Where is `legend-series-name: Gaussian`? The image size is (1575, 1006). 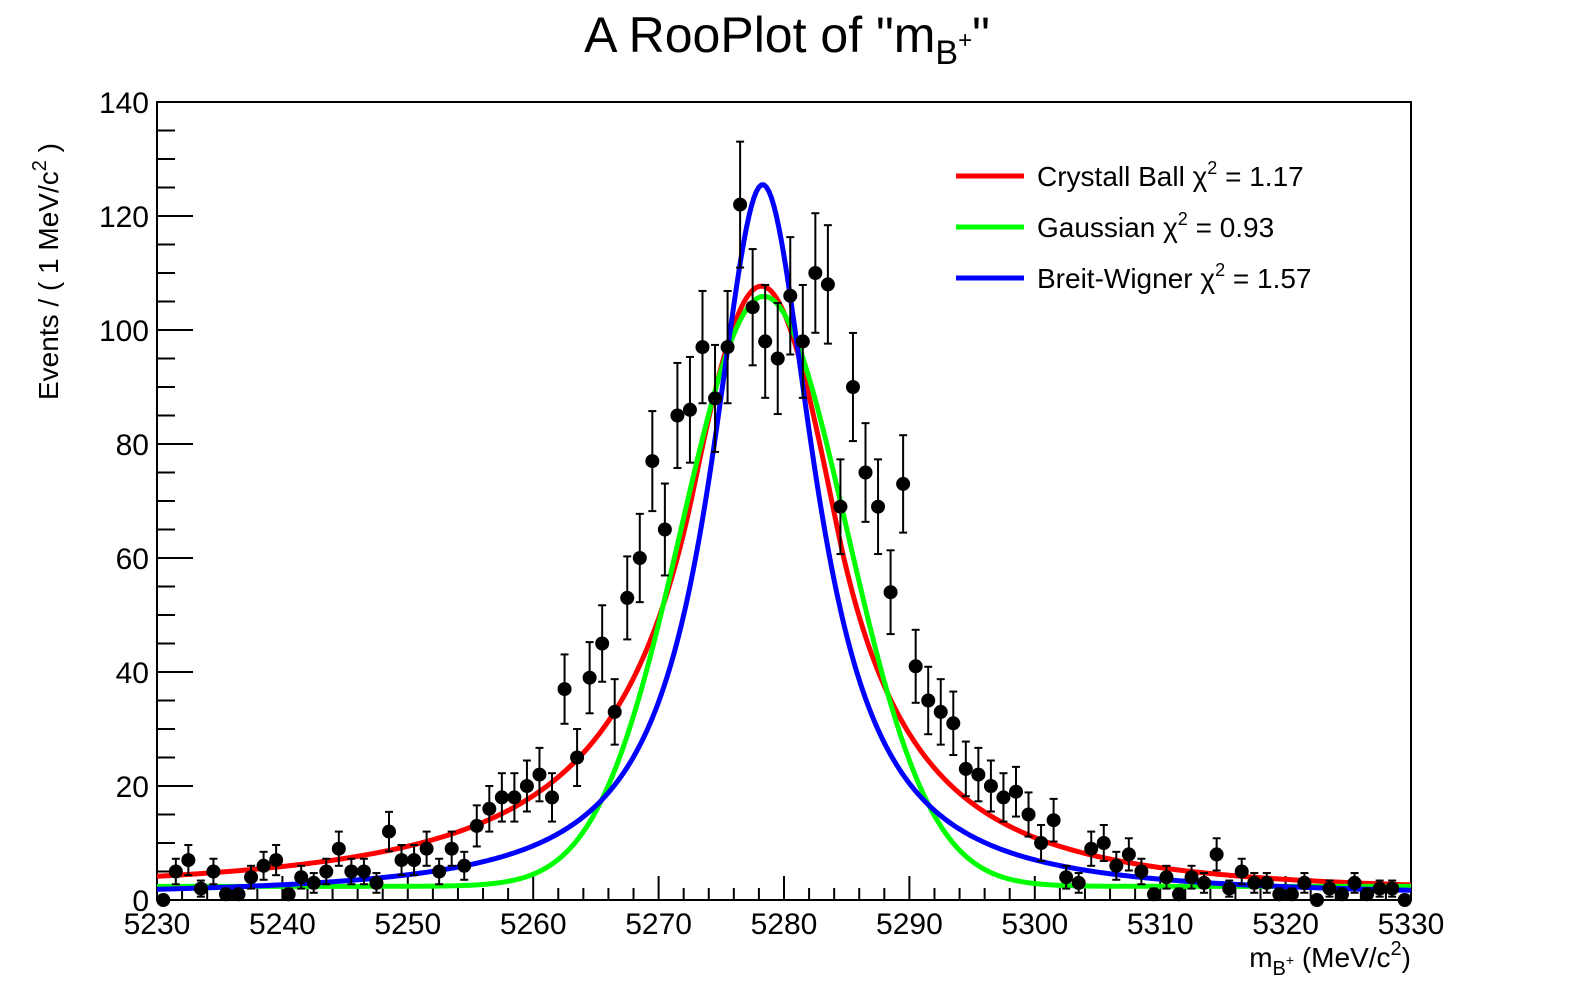 legend-series-name: Gaussian is located at coordinates (1100, 227).